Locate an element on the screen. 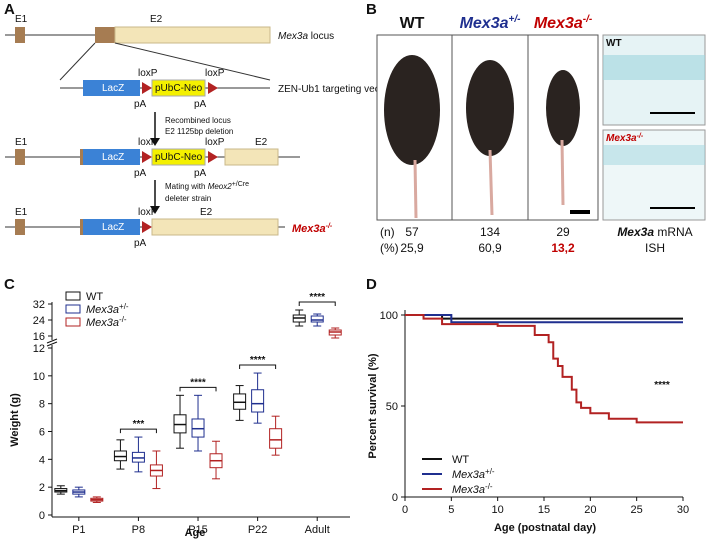  genotype-header: WT is located at coordinates (412, 23).